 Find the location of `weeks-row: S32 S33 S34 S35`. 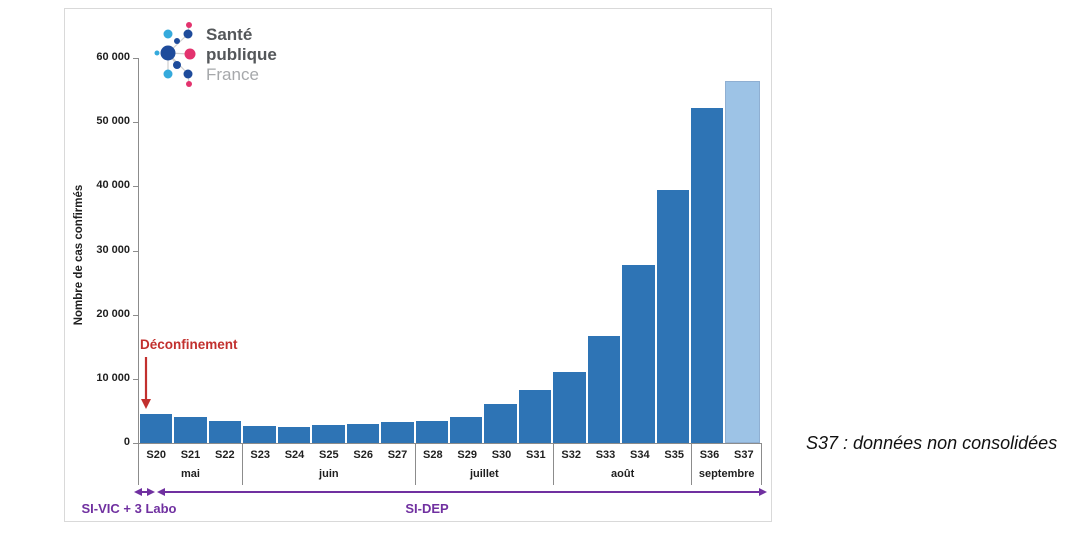

weeks-row: S32 S33 S34 S35 is located at coordinates (622, 454).